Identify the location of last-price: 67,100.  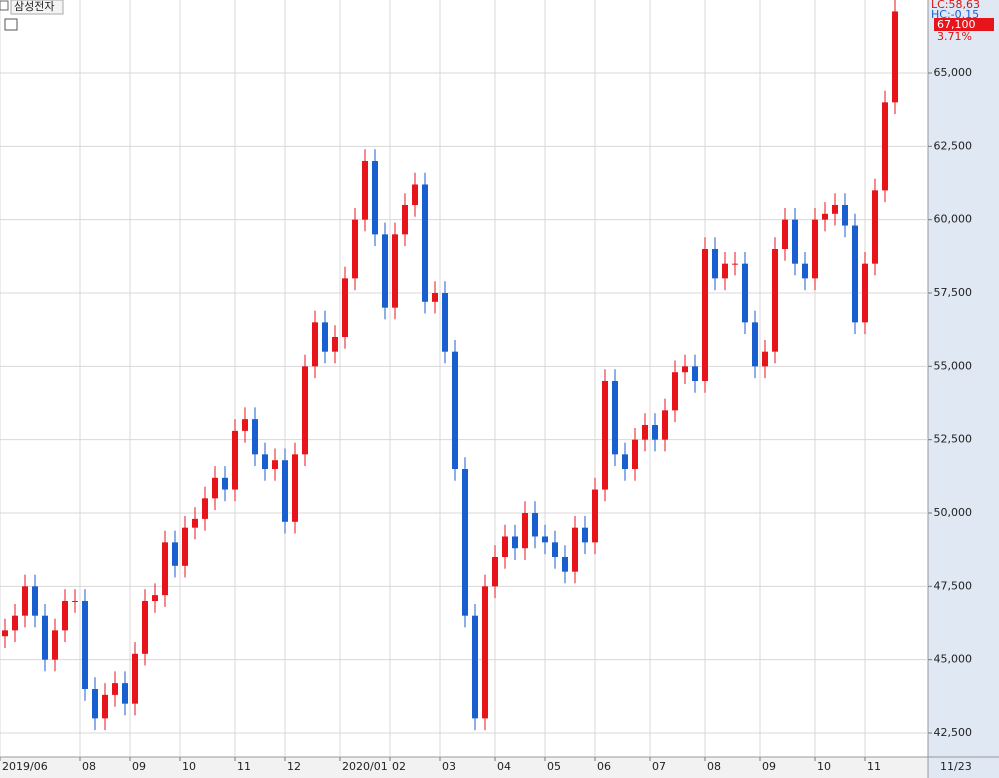
(956, 24).